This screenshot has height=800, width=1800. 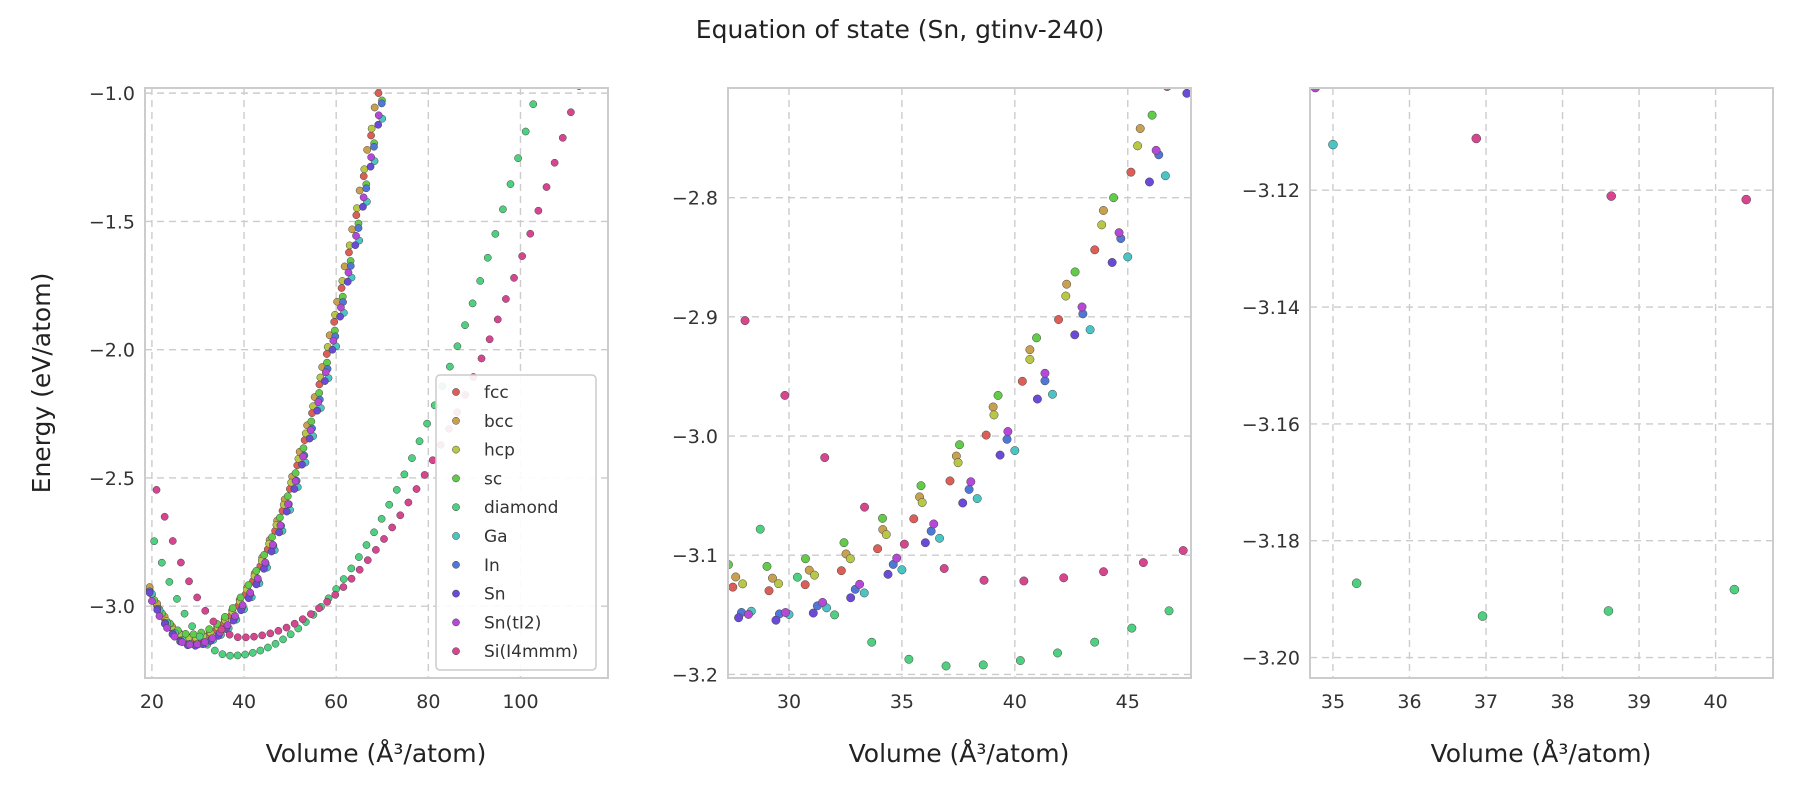 What do you see at coordinates (695, 199) in the screenshot?
I see `y-tick-label: −2.8` at bounding box center [695, 199].